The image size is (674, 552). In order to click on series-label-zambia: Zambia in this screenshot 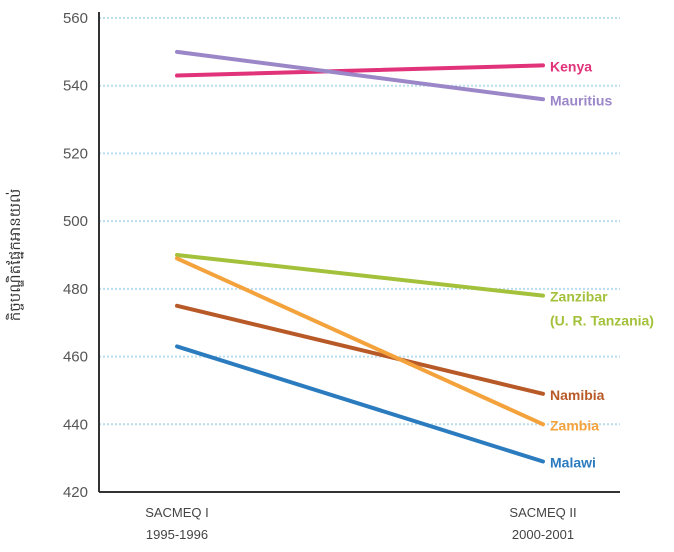, I will do `click(574, 425)`.